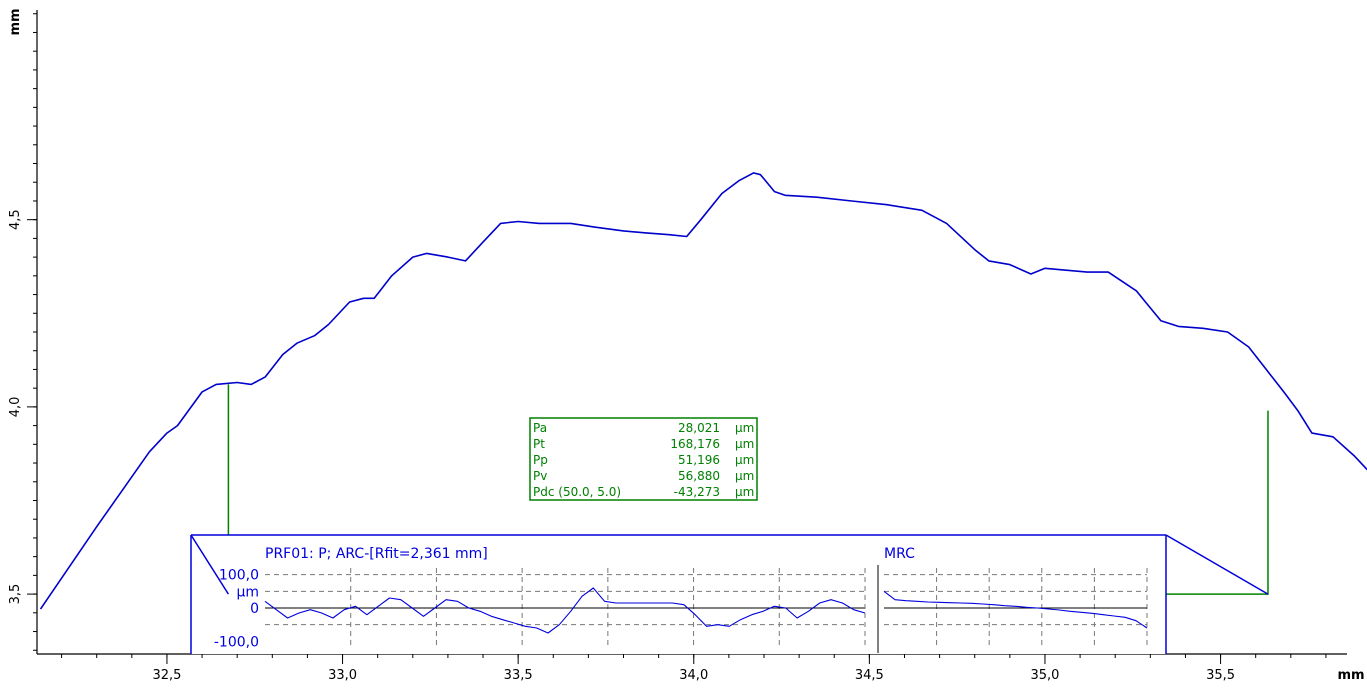  What do you see at coordinates (15, 407) in the screenshot?
I see `y-tick-label: 4,0` at bounding box center [15, 407].